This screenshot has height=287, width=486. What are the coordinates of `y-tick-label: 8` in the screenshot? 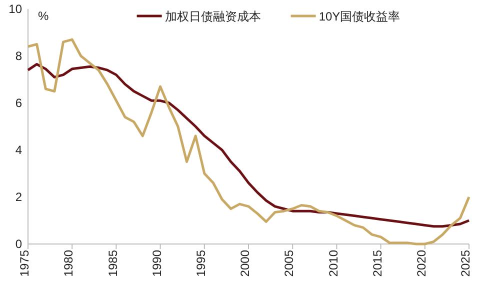 It's located at (18, 55).